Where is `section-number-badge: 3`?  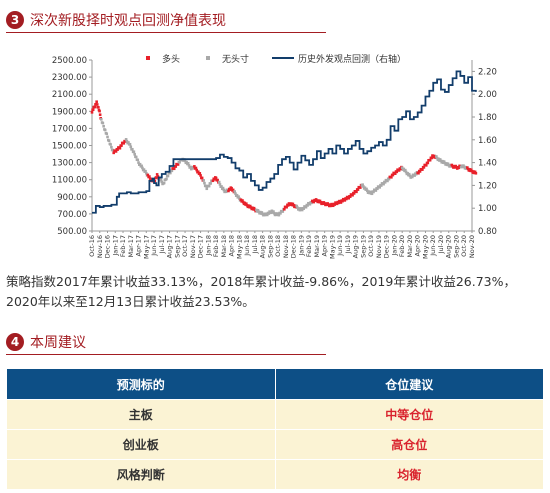
section-number-badge: 3 is located at coordinates (15, 20).